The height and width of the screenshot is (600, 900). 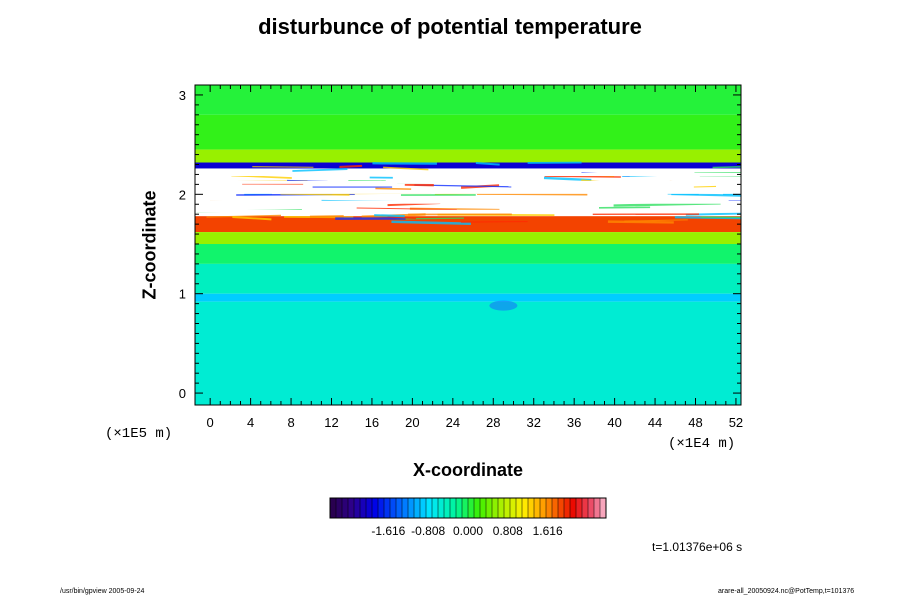 What do you see at coordinates (182, 294) in the screenshot?
I see `y-tick-label: 1` at bounding box center [182, 294].